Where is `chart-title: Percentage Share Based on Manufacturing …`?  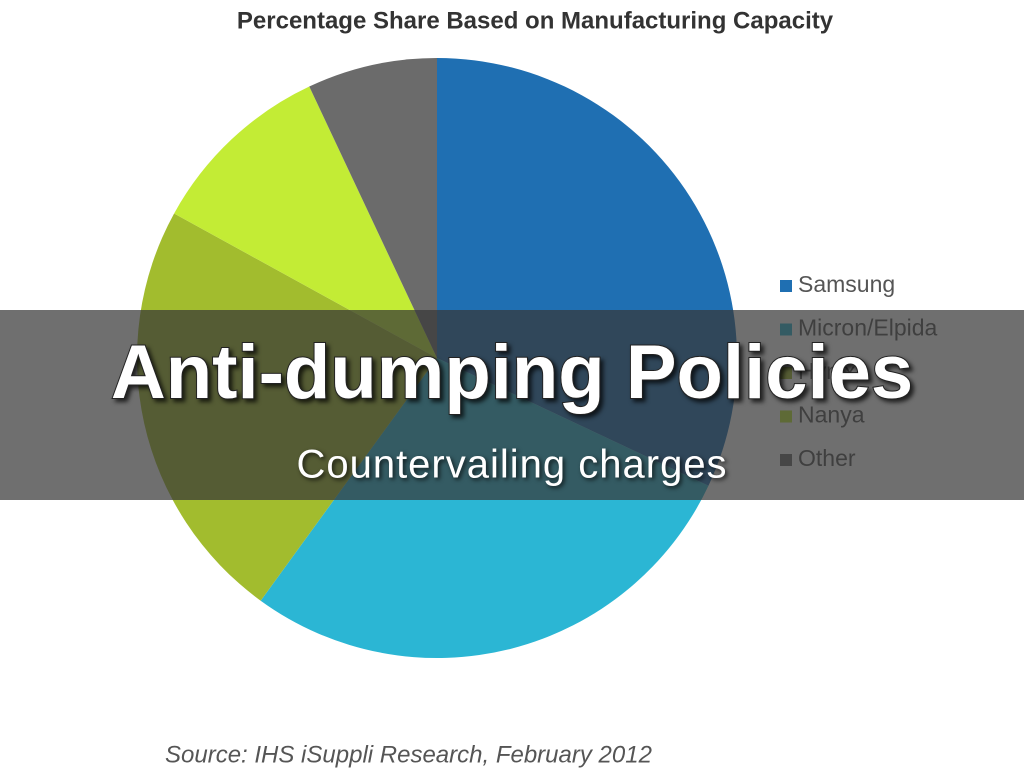
chart-title: Percentage Share Based on Manufacturing … is located at coordinates (535, 20).